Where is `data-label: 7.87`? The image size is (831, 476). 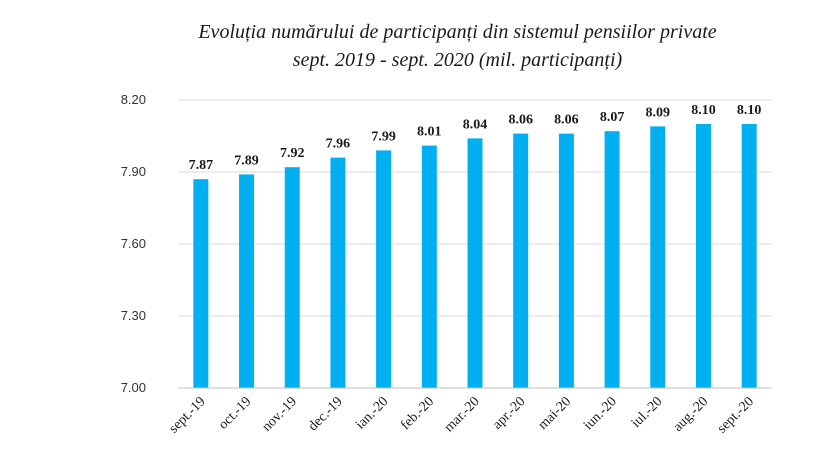 data-label: 7.87 is located at coordinates (201, 165).